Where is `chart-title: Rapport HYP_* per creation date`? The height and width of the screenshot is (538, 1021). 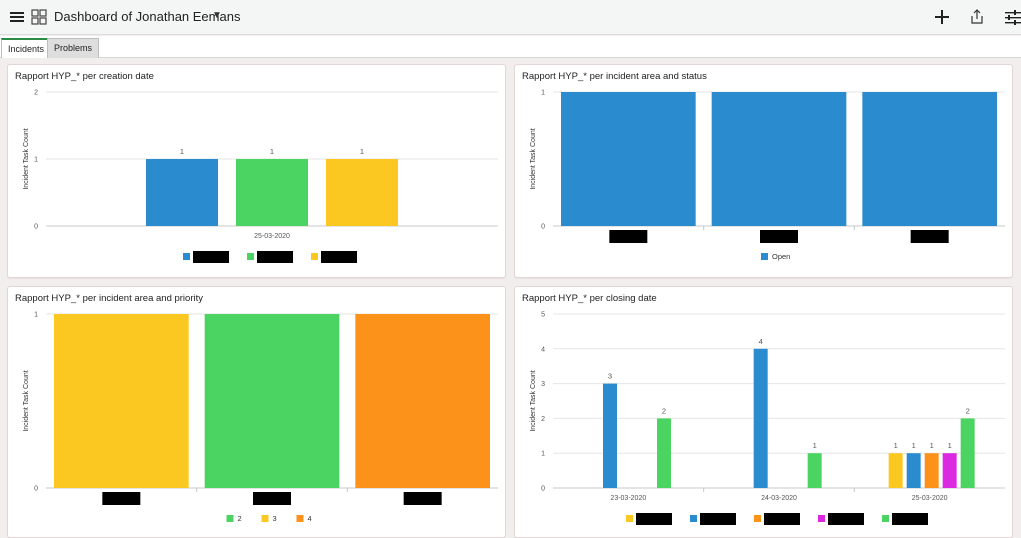
chart-title: Rapport HYP_* per creation date is located at coordinates (84, 76).